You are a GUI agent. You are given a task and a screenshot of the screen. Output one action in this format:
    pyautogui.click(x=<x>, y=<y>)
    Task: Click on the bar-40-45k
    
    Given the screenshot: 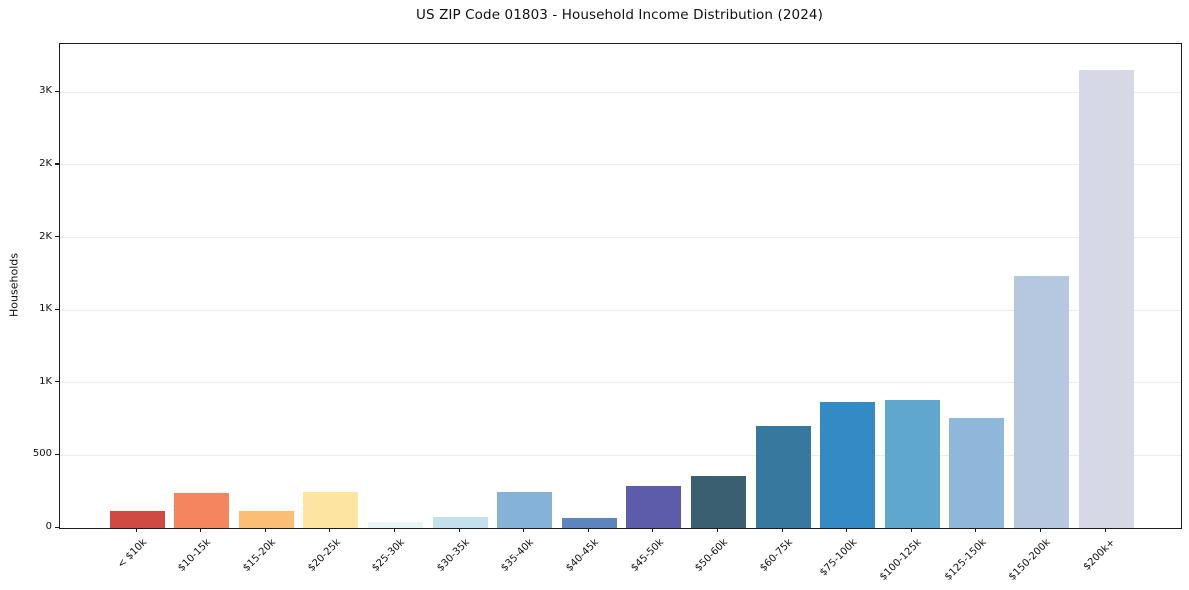 What is the action you would take?
    pyautogui.click(x=589, y=523)
    